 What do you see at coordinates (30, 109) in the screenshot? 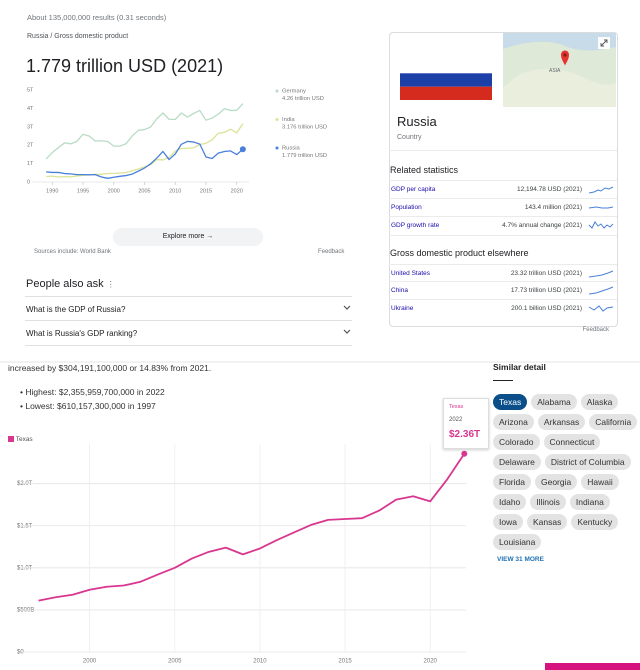
I see `y-tick-label: 4T` at bounding box center [30, 109].